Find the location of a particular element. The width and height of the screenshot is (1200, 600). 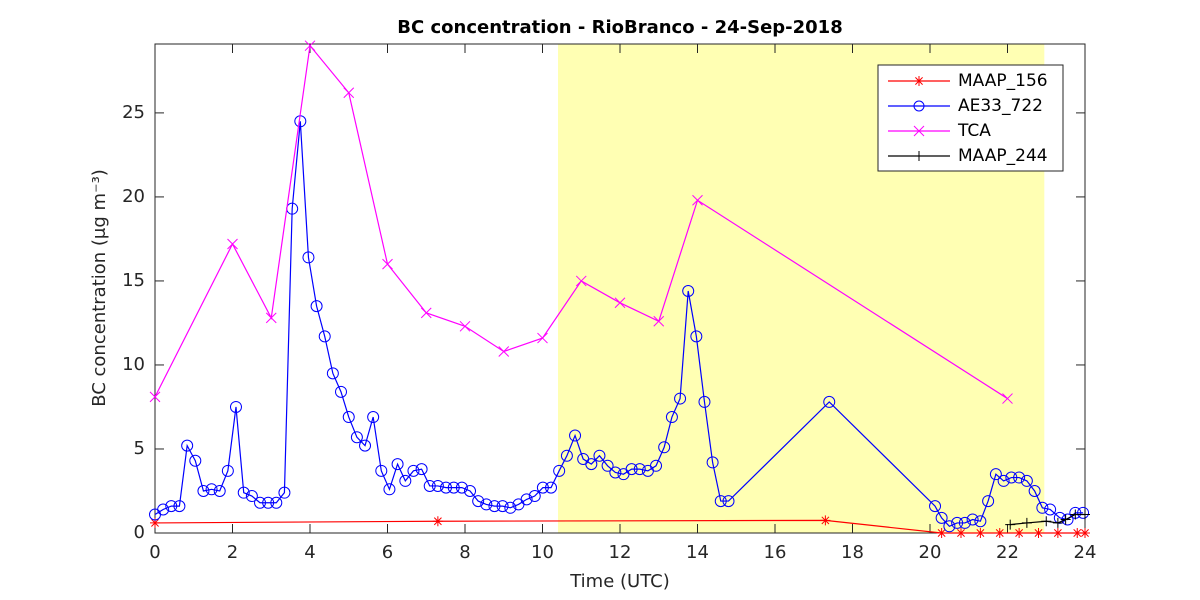

y-tick-label: 25 is located at coordinates (133, 112).